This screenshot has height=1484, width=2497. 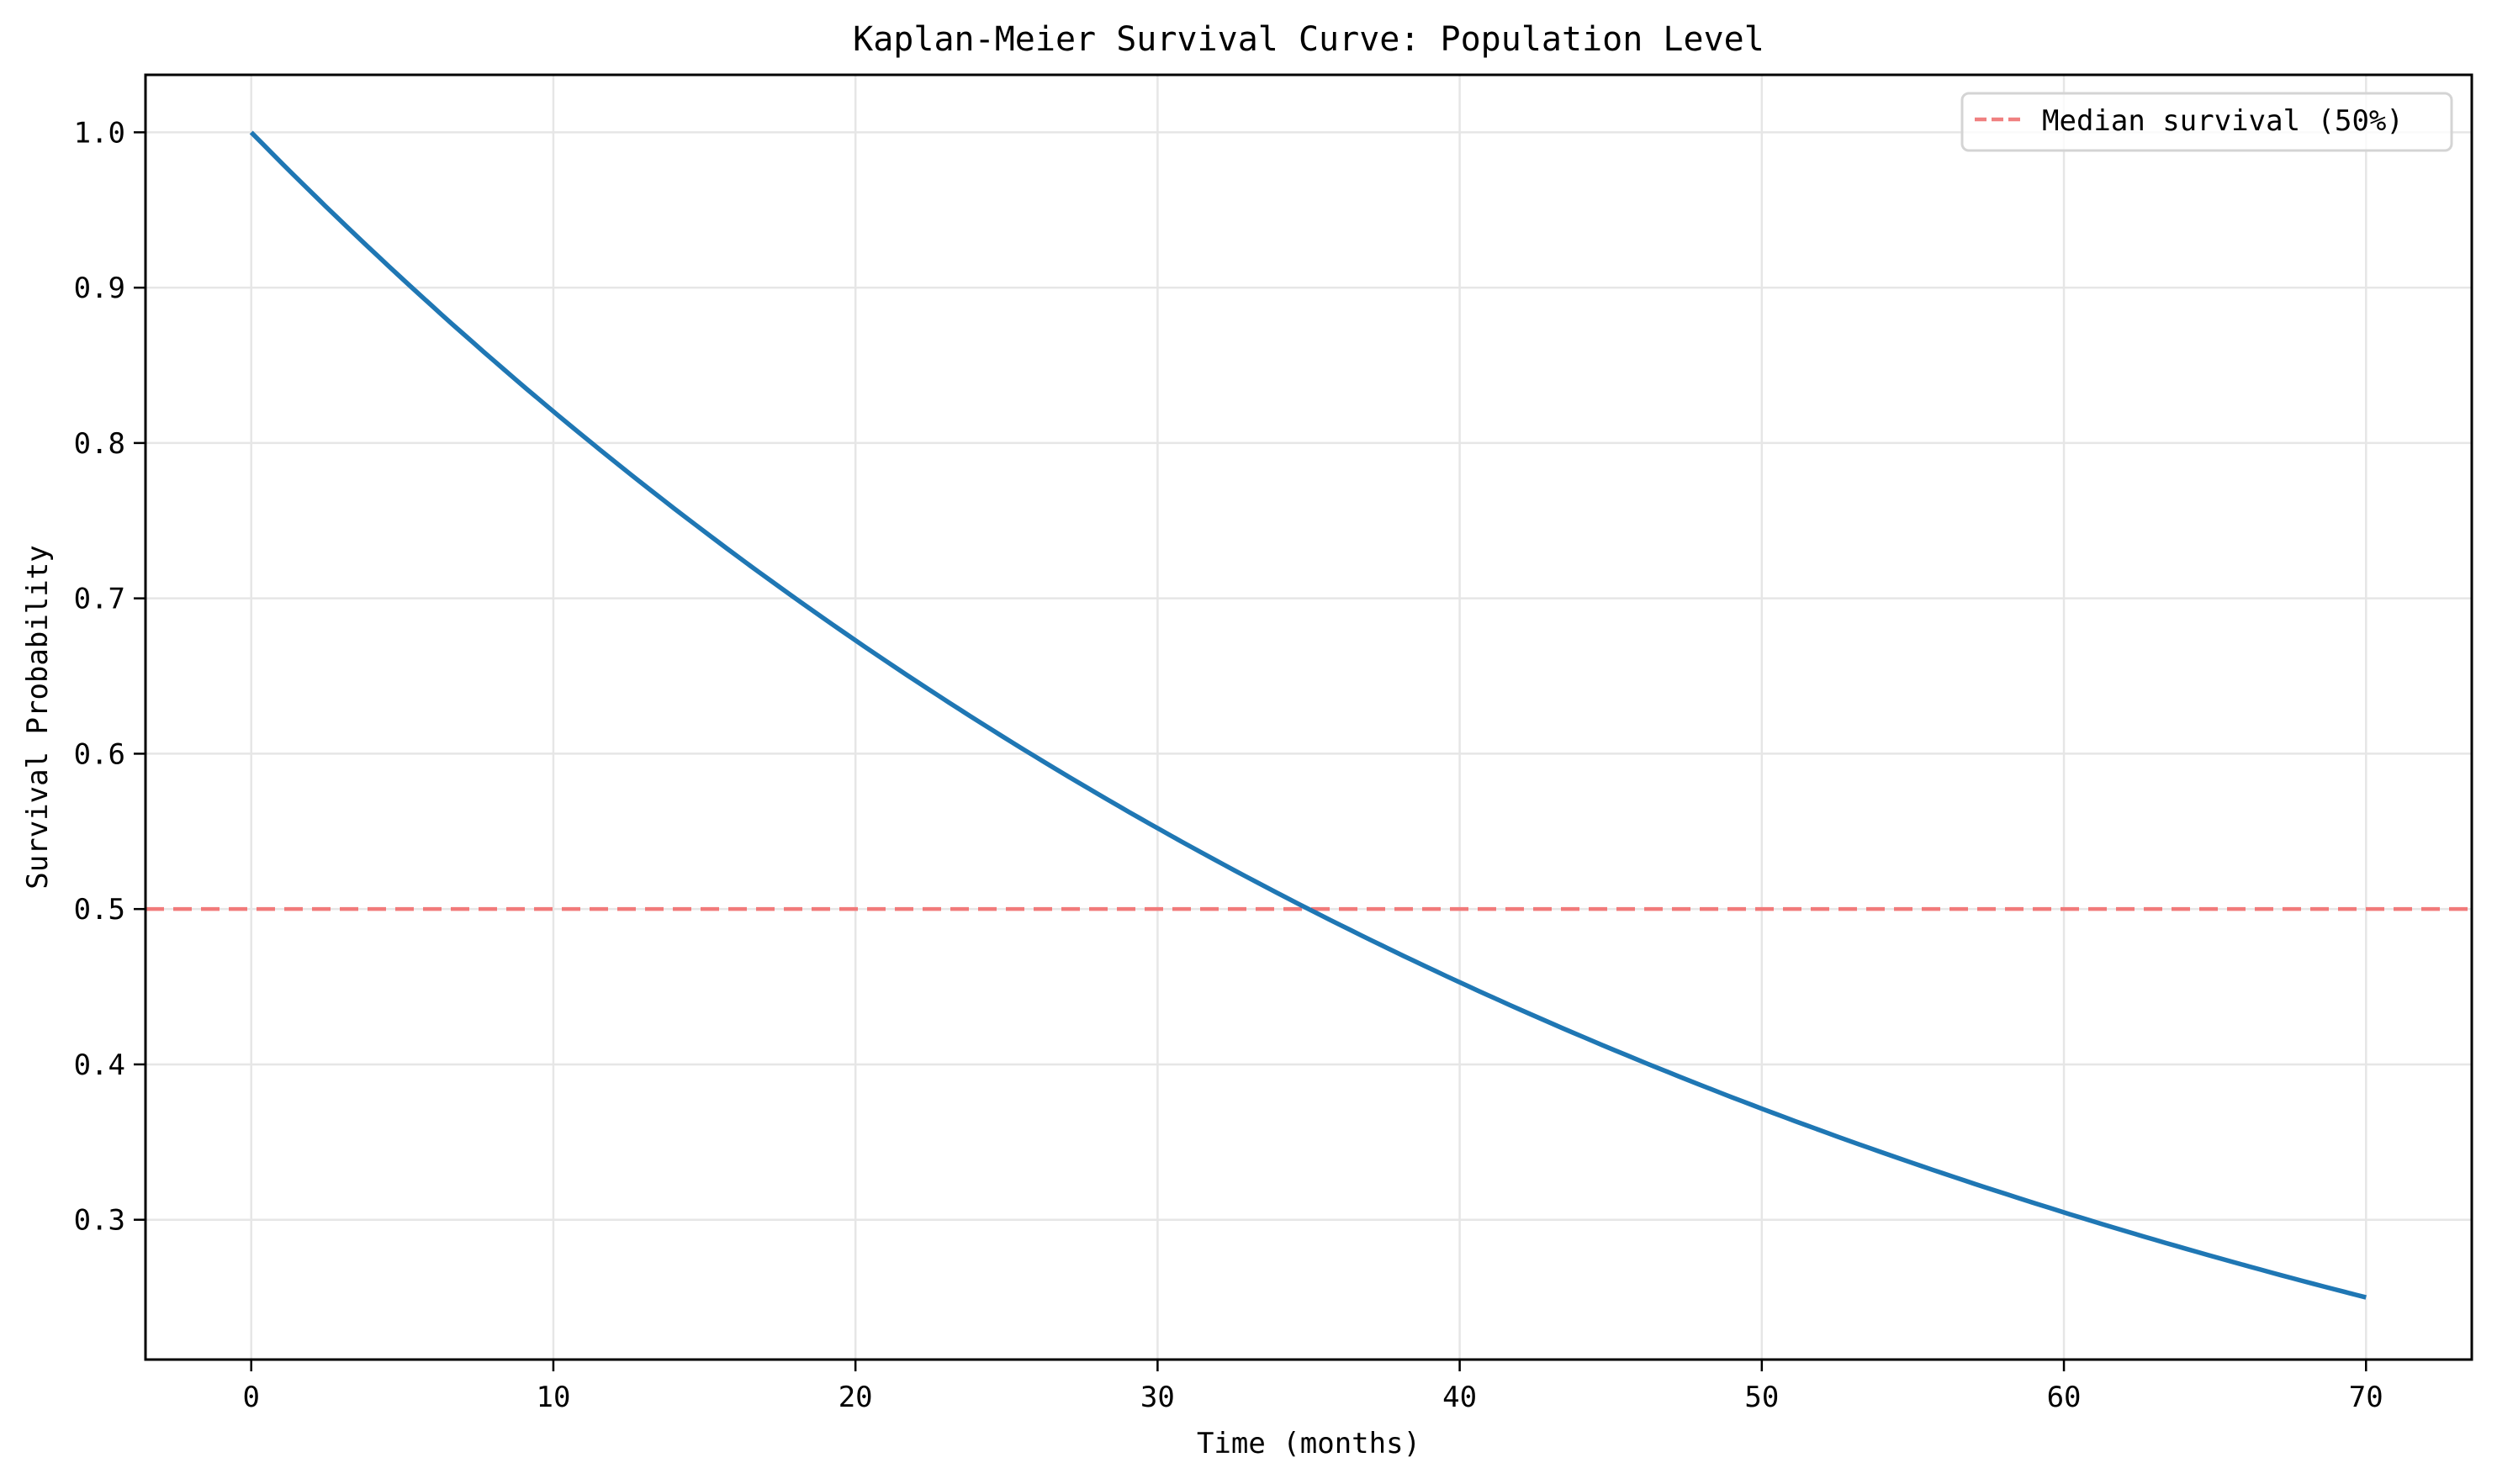 What do you see at coordinates (1157, 1397) in the screenshot?
I see `x-tick-label: 30` at bounding box center [1157, 1397].